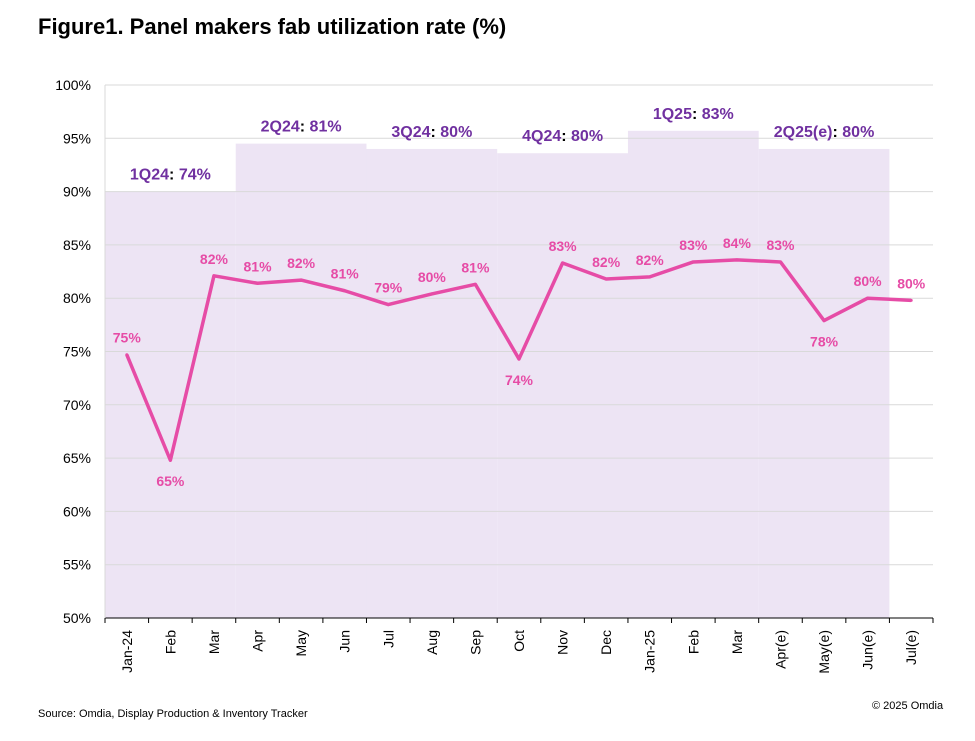  Describe the element at coordinates (77, 245) in the screenshot. I see `y-tick-label-7: 85%` at that location.